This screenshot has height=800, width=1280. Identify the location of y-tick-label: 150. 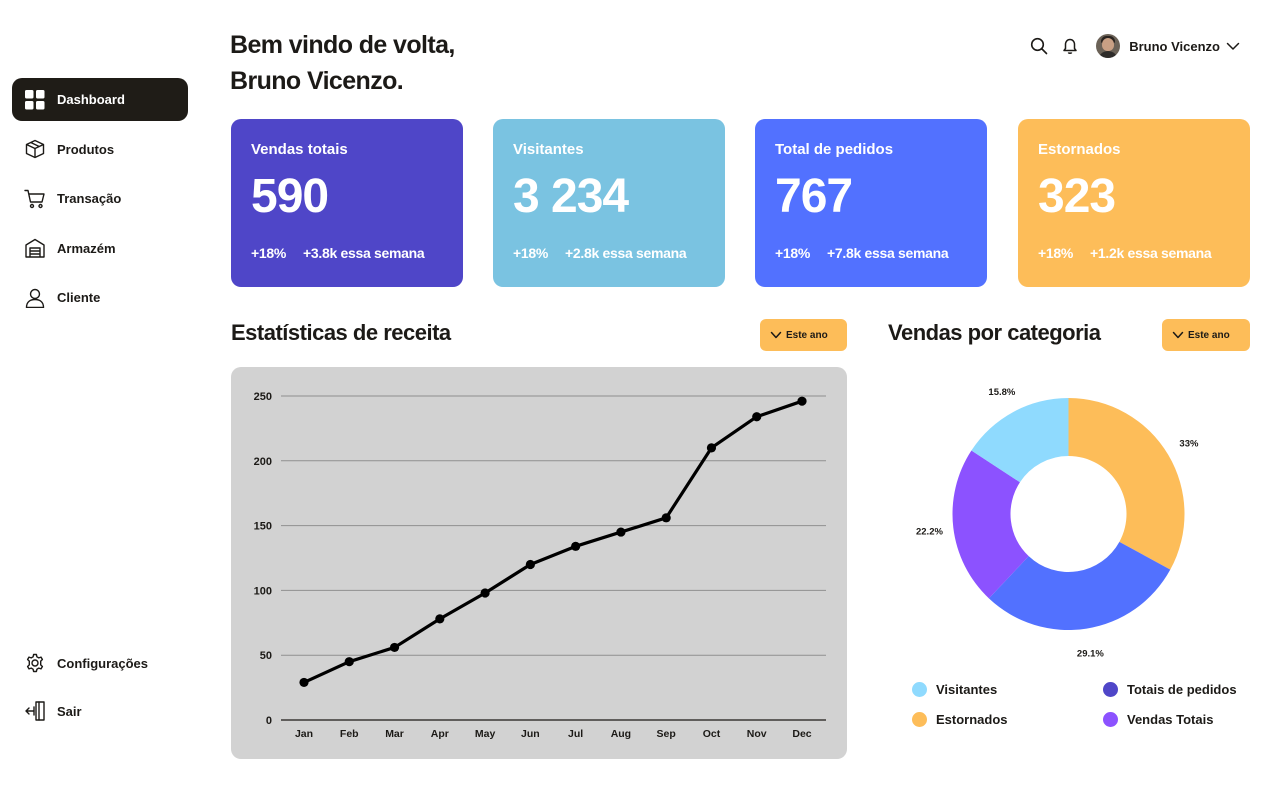
(263, 527).